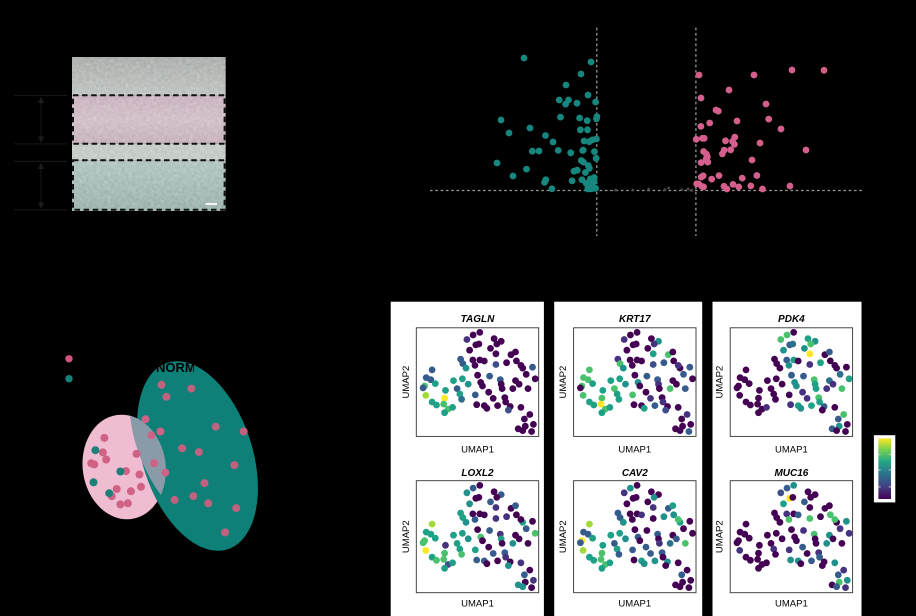 Image resolution: width=916 pixels, height=616 pixels. Describe the element at coordinates (791, 473) in the screenshot. I see `svg-text: MUC16` at that location.